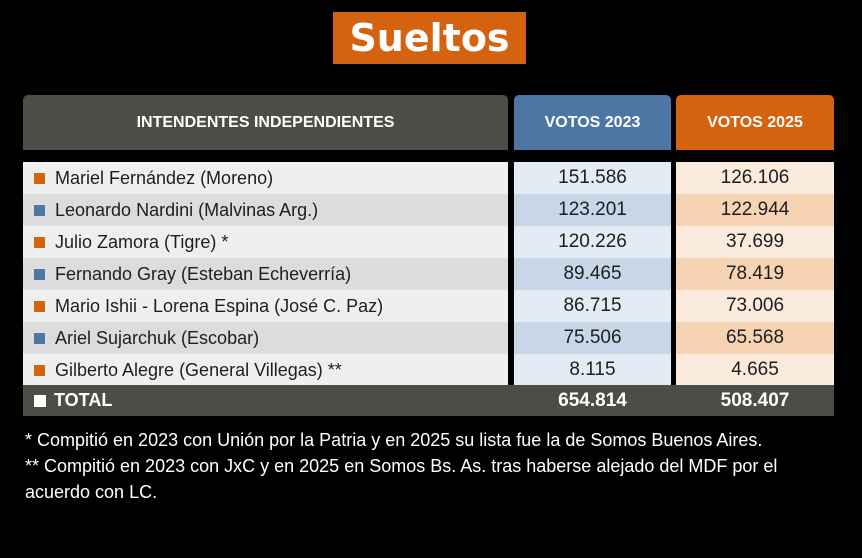  I want to click on table-row: Julio Zamora (Tigre) * 120.226 37.699, so click(428, 242).